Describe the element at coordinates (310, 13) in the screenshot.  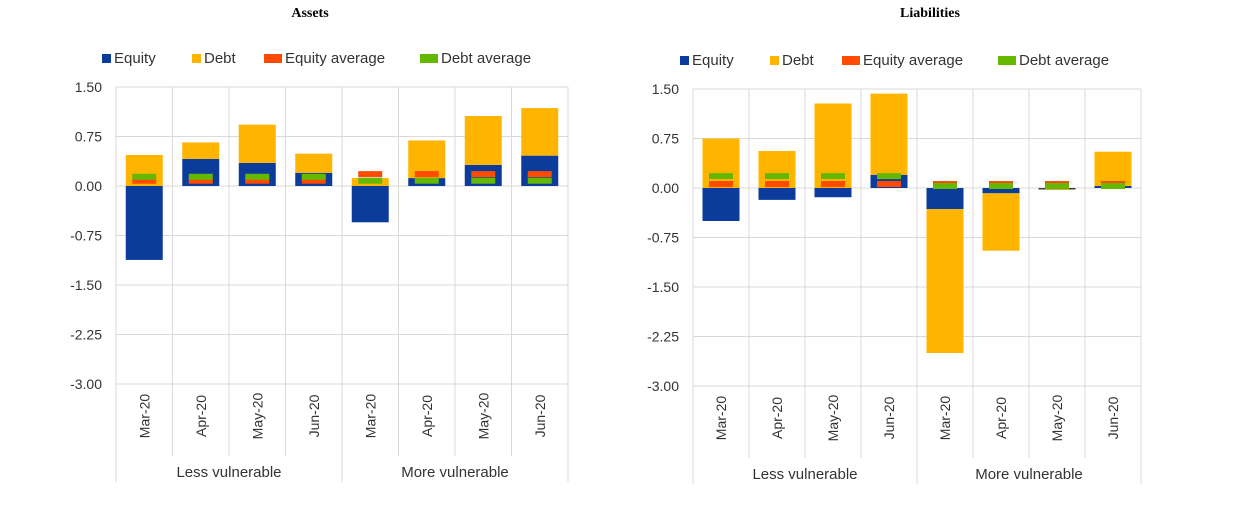
I see `assets-chart-title: Assets` at that location.